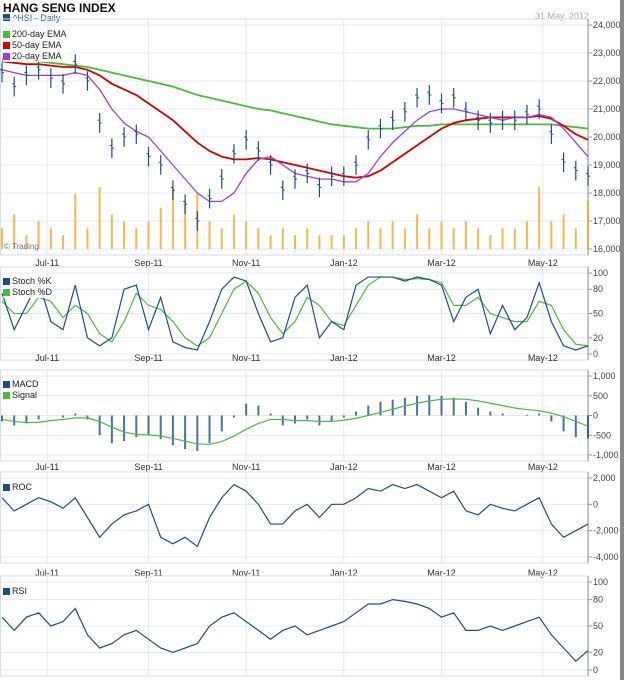 The width and height of the screenshot is (624, 680). I want to click on y-tick-label: 2,000, so click(604, 478).